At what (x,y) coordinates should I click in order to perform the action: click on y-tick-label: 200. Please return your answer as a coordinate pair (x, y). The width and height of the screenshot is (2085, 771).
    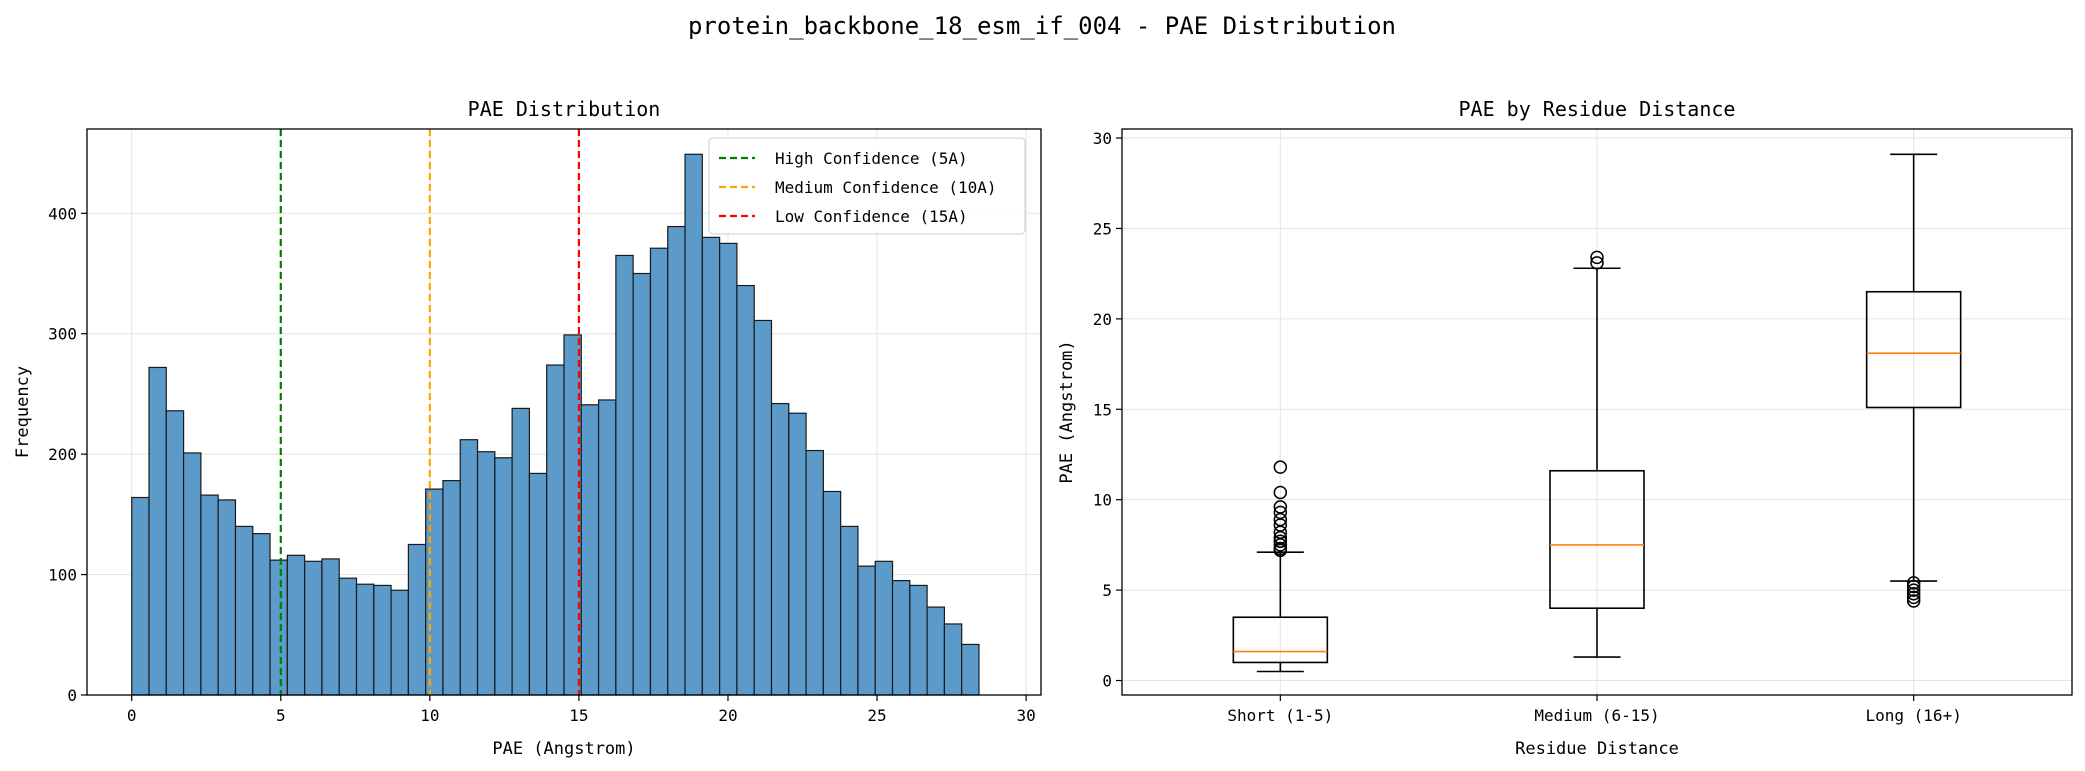
    Looking at the image, I should click on (62, 454).